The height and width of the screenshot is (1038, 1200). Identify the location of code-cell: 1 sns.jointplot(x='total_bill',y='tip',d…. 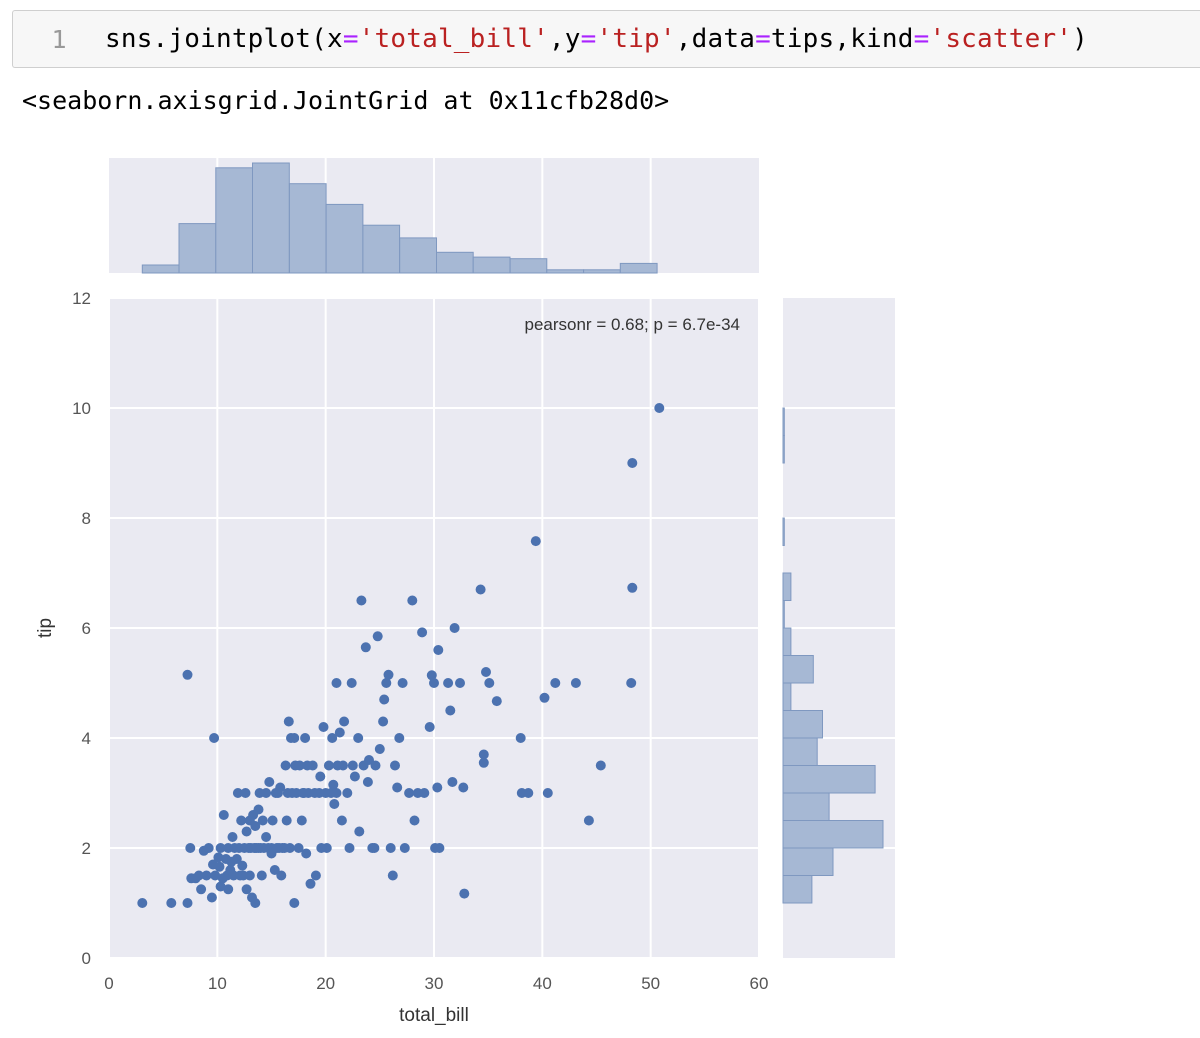
(606, 39).